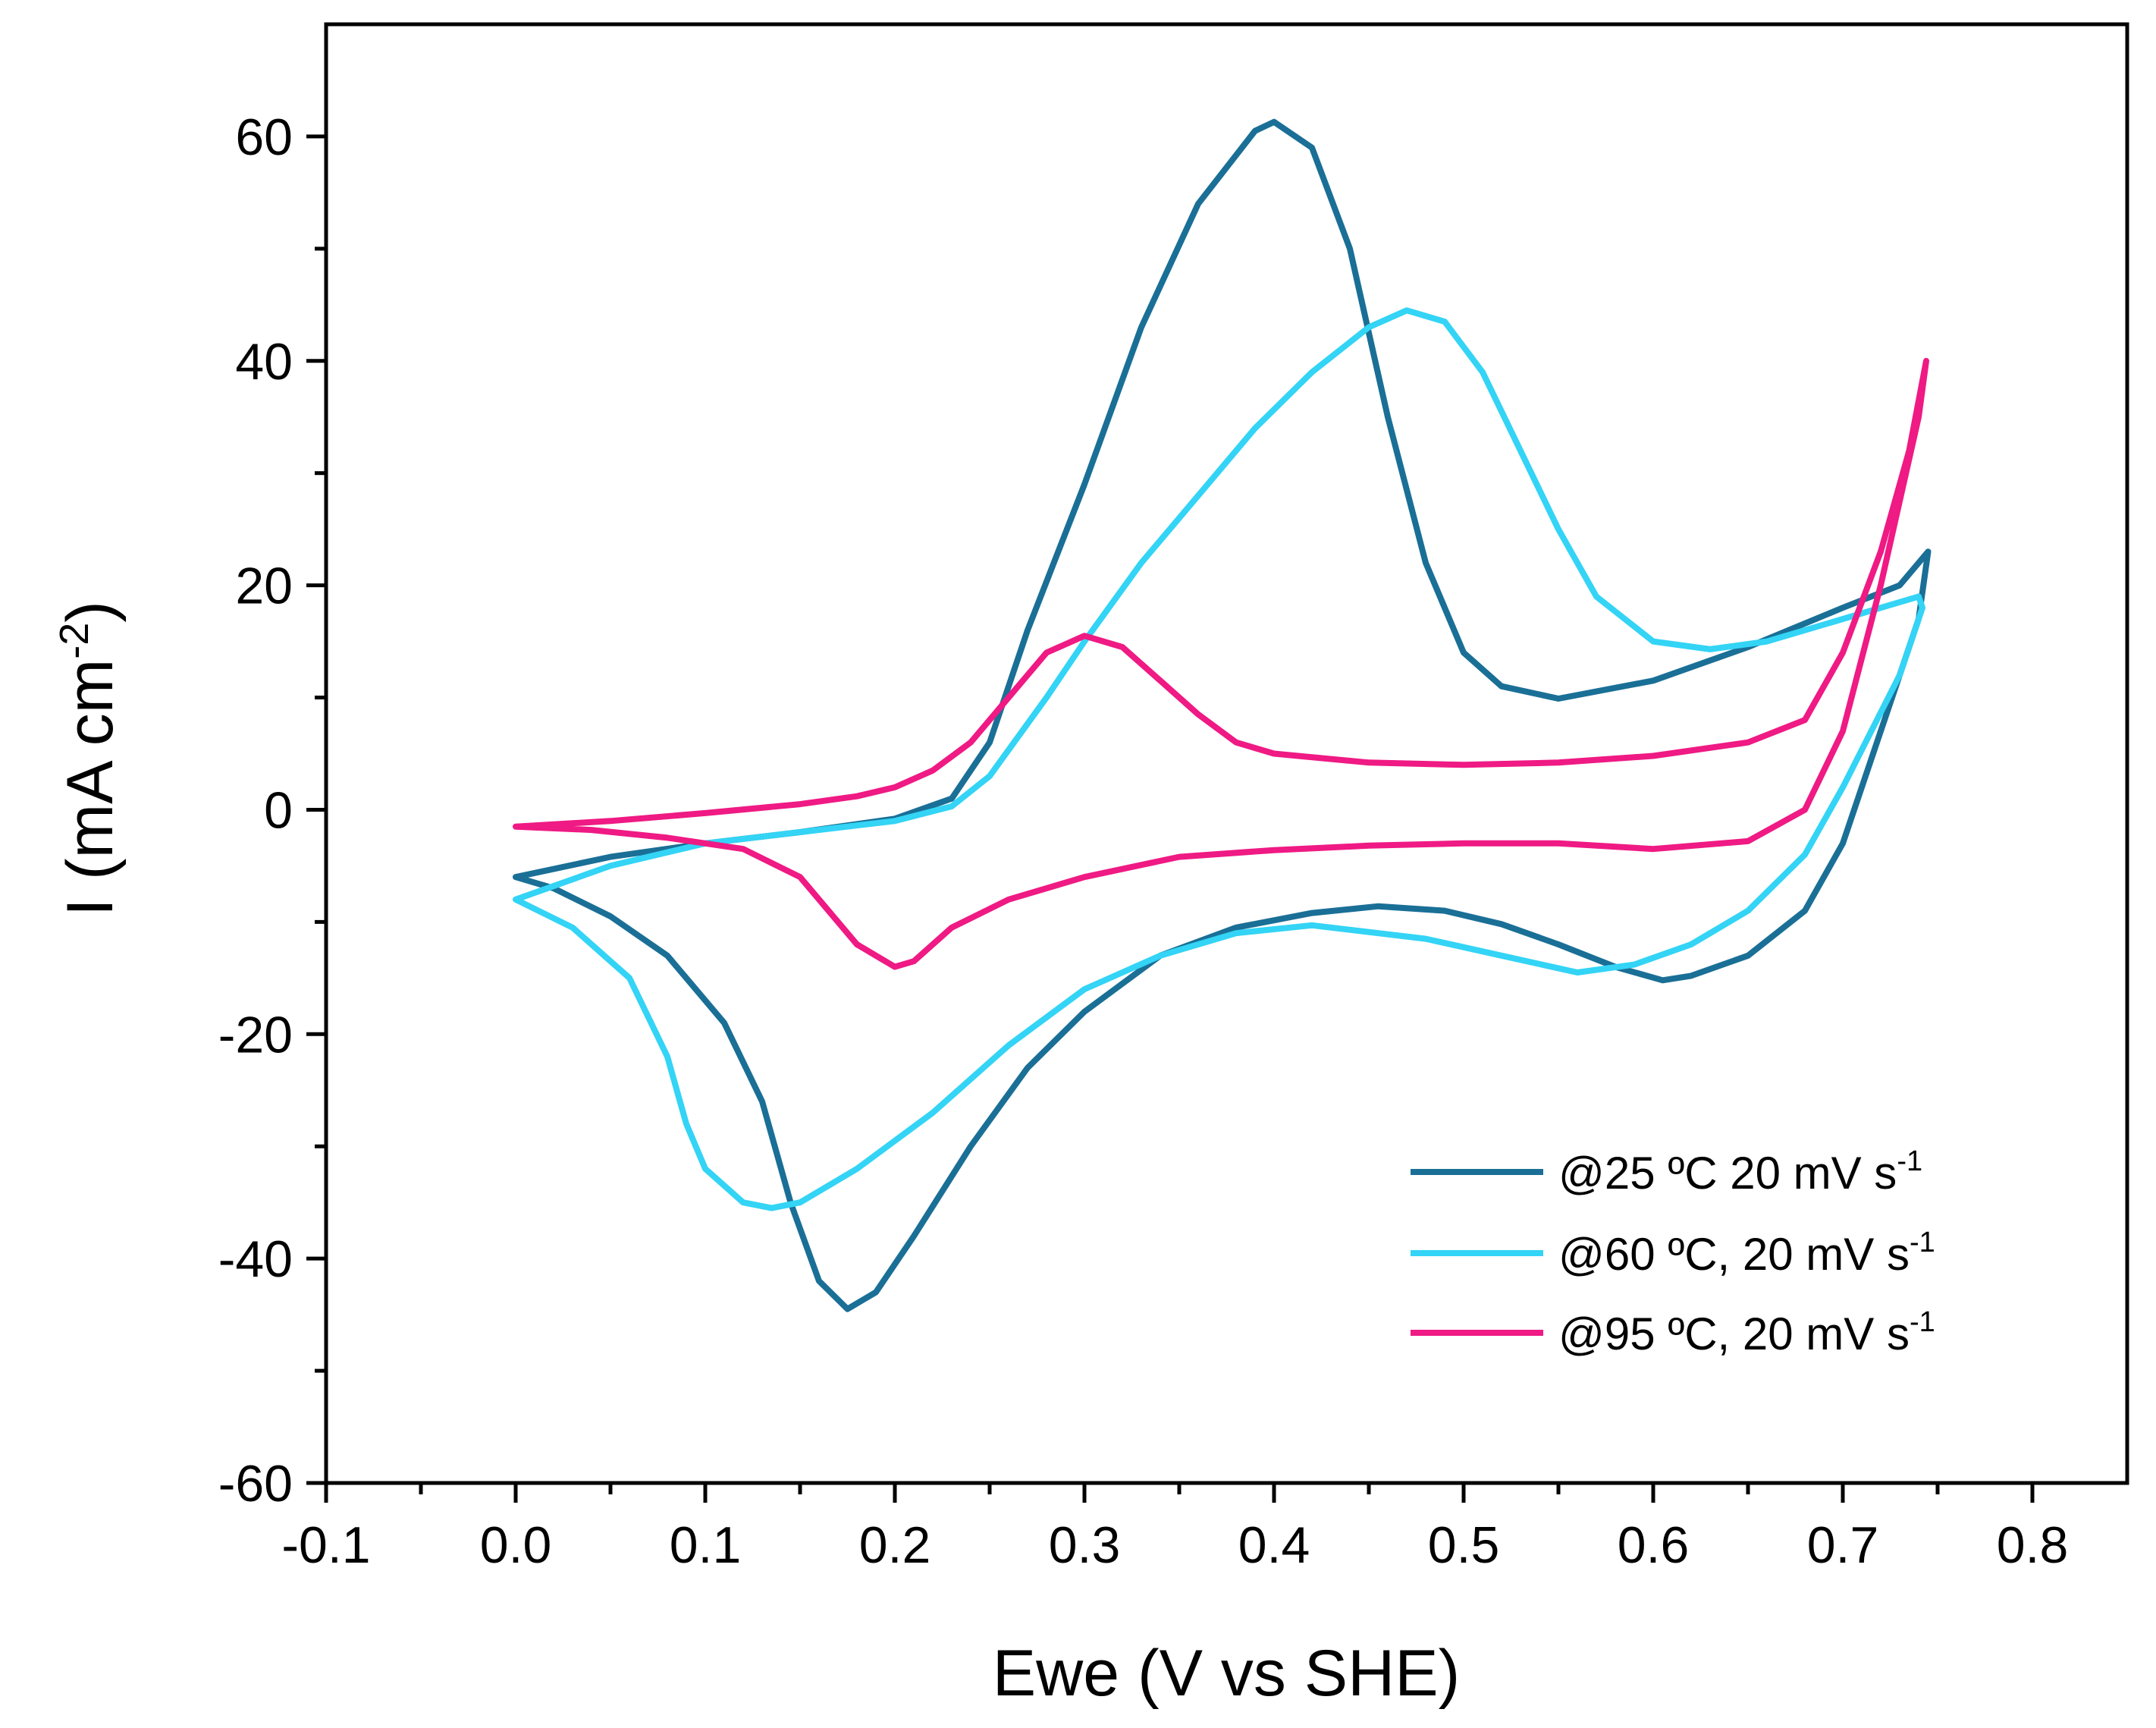 The height and width of the screenshot is (1728, 2156). I want to click on legend-label-95c-superscript: -1, so click(1922, 1322).